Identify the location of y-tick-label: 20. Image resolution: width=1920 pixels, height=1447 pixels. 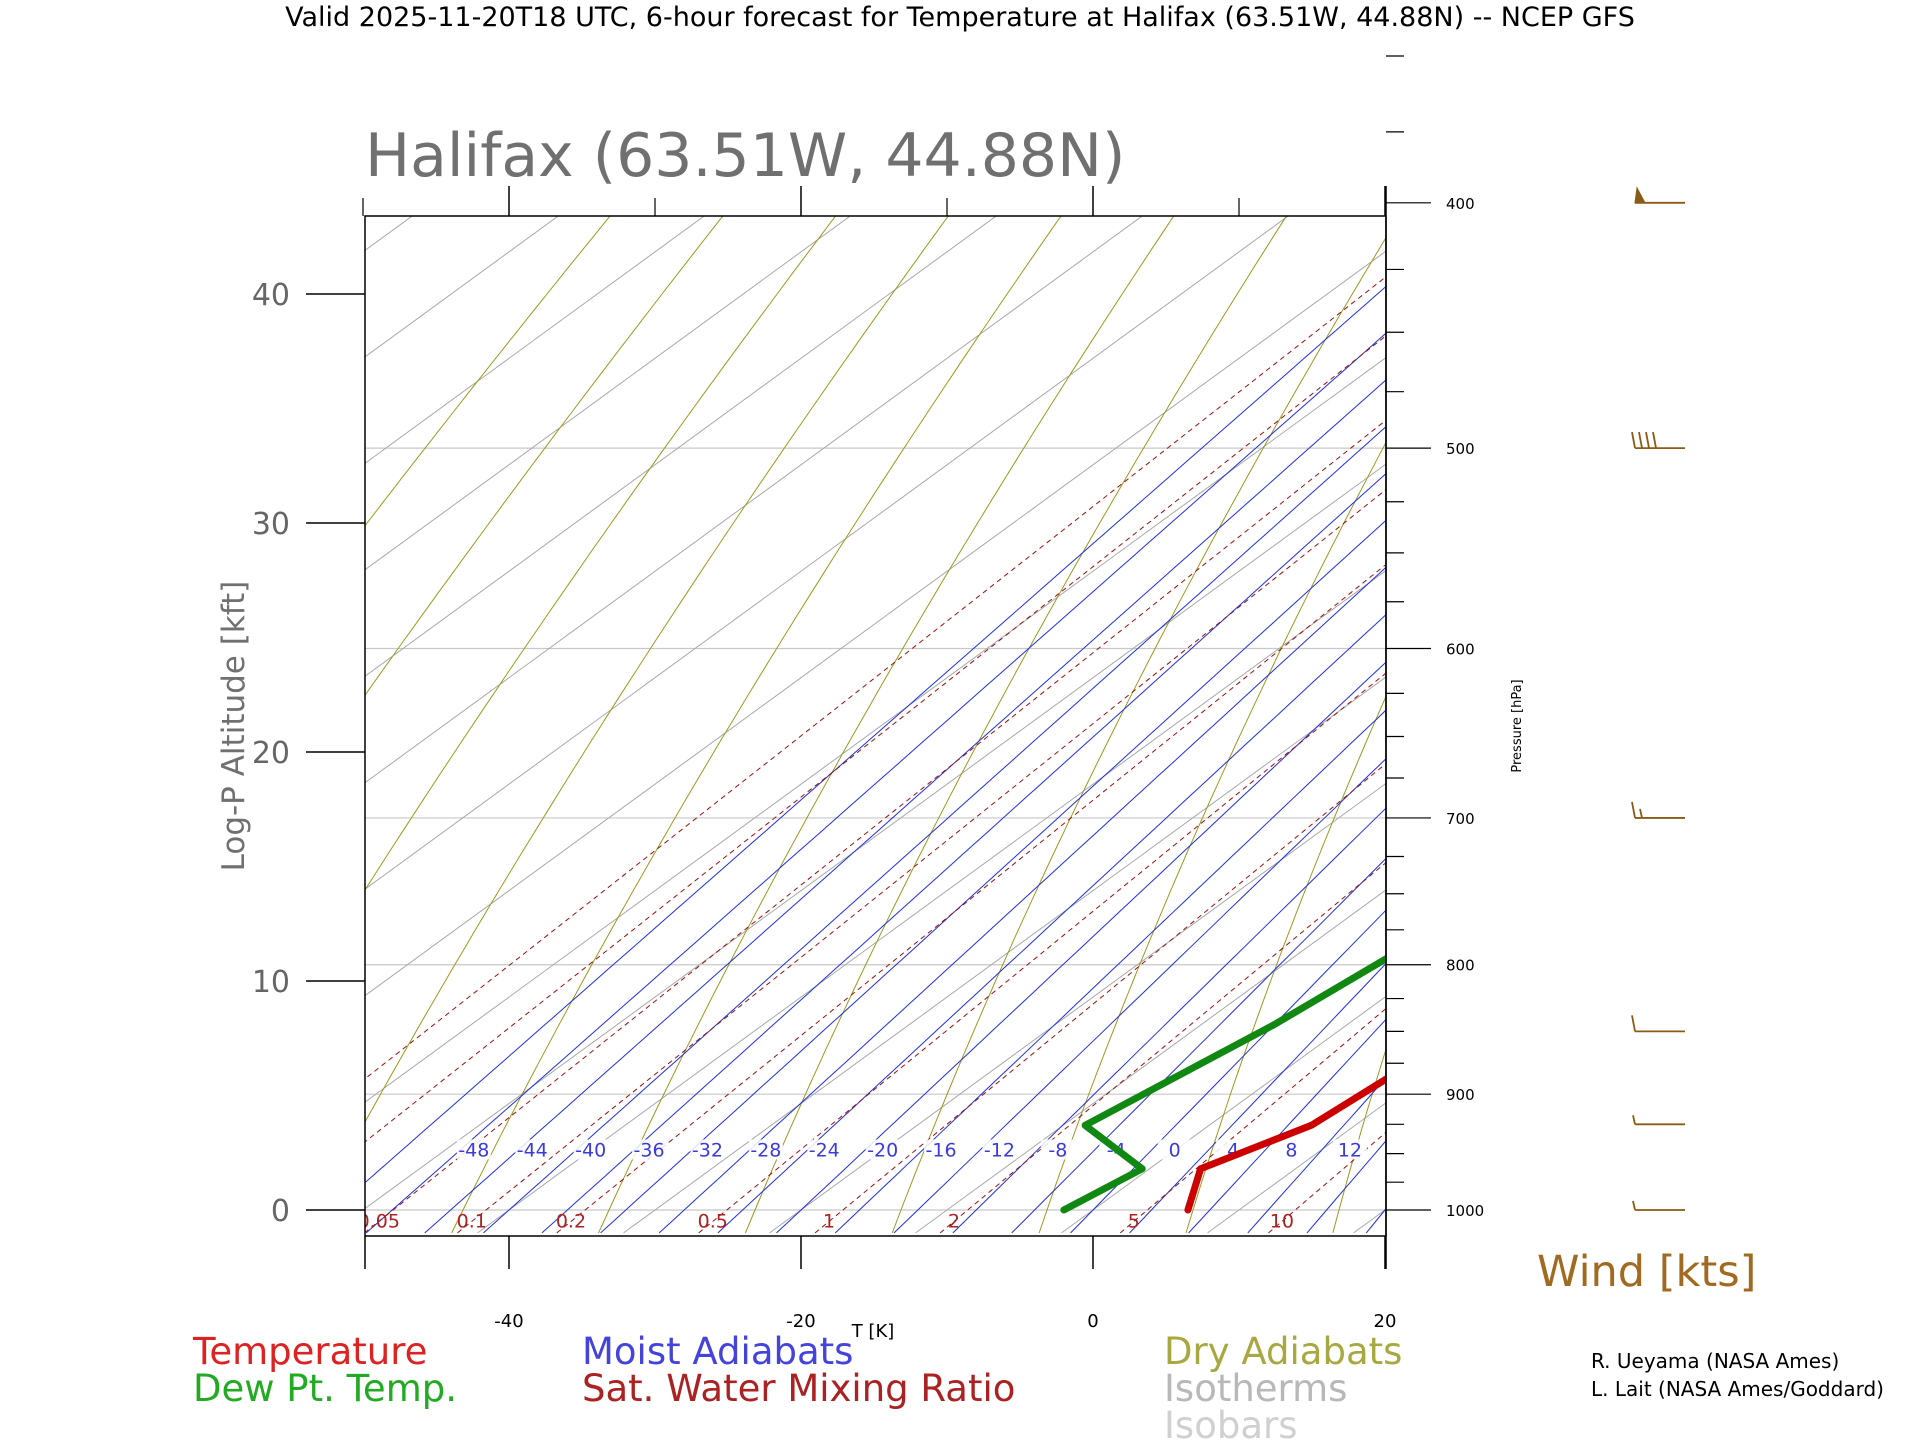
(271, 753).